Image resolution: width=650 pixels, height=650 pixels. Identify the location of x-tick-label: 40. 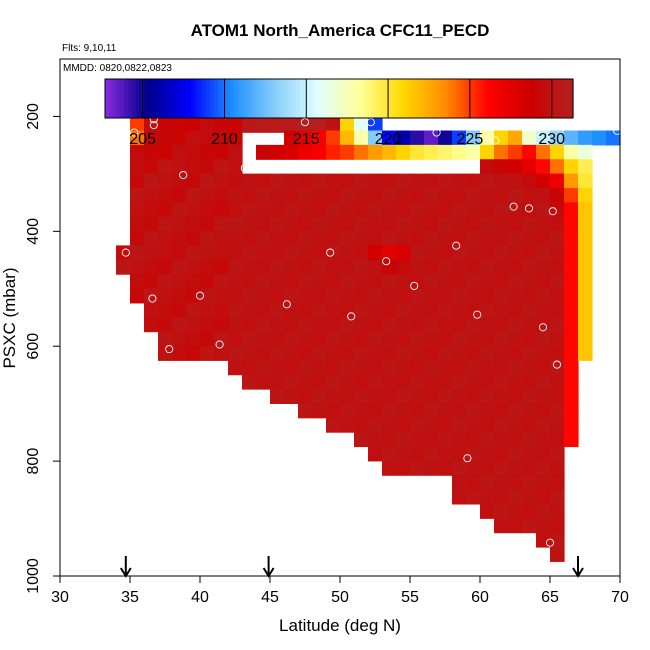
(200, 597).